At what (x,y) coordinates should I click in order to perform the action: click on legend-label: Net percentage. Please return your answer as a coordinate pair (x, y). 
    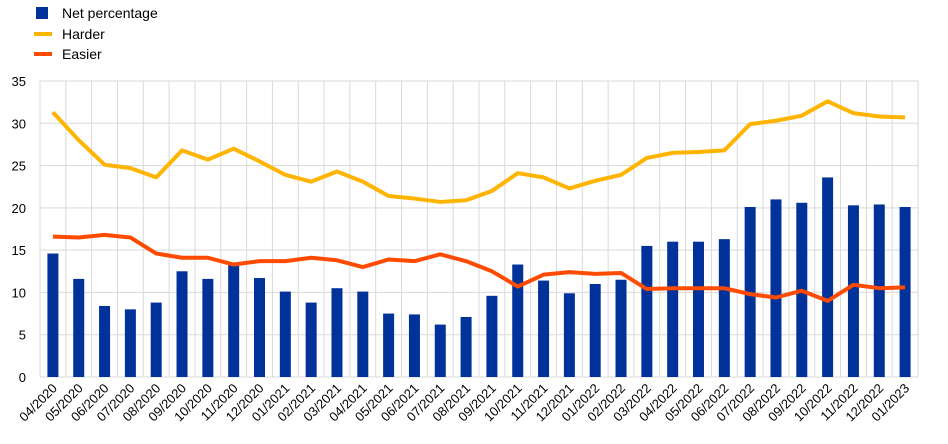
    Looking at the image, I should click on (110, 13).